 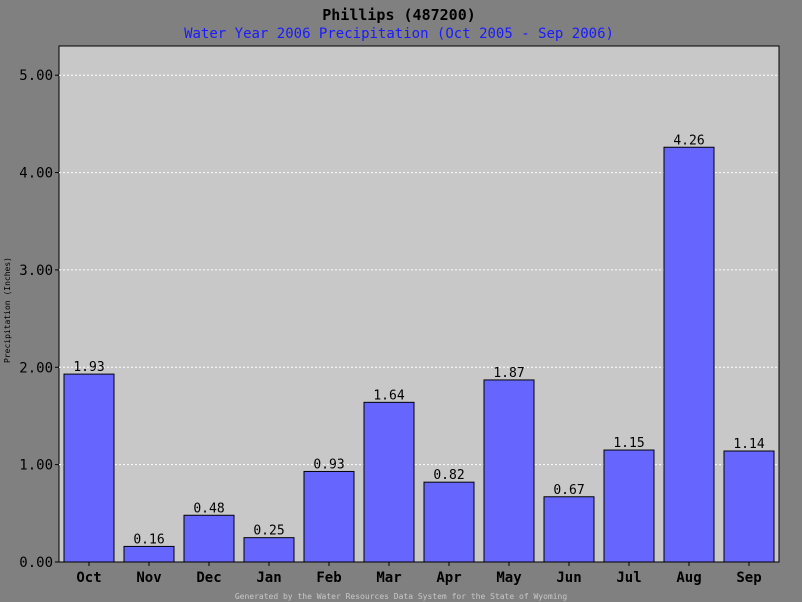 What do you see at coordinates (36, 76) in the screenshot?
I see `y-tick-label: 5.00` at bounding box center [36, 76].